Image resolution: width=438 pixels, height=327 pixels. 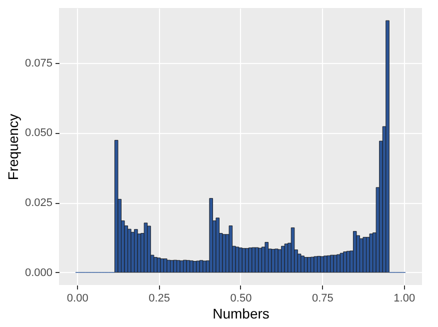 What do you see at coordinates (12, 147) in the screenshot?
I see `y-axis-title: Frequency` at bounding box center [12, 147].